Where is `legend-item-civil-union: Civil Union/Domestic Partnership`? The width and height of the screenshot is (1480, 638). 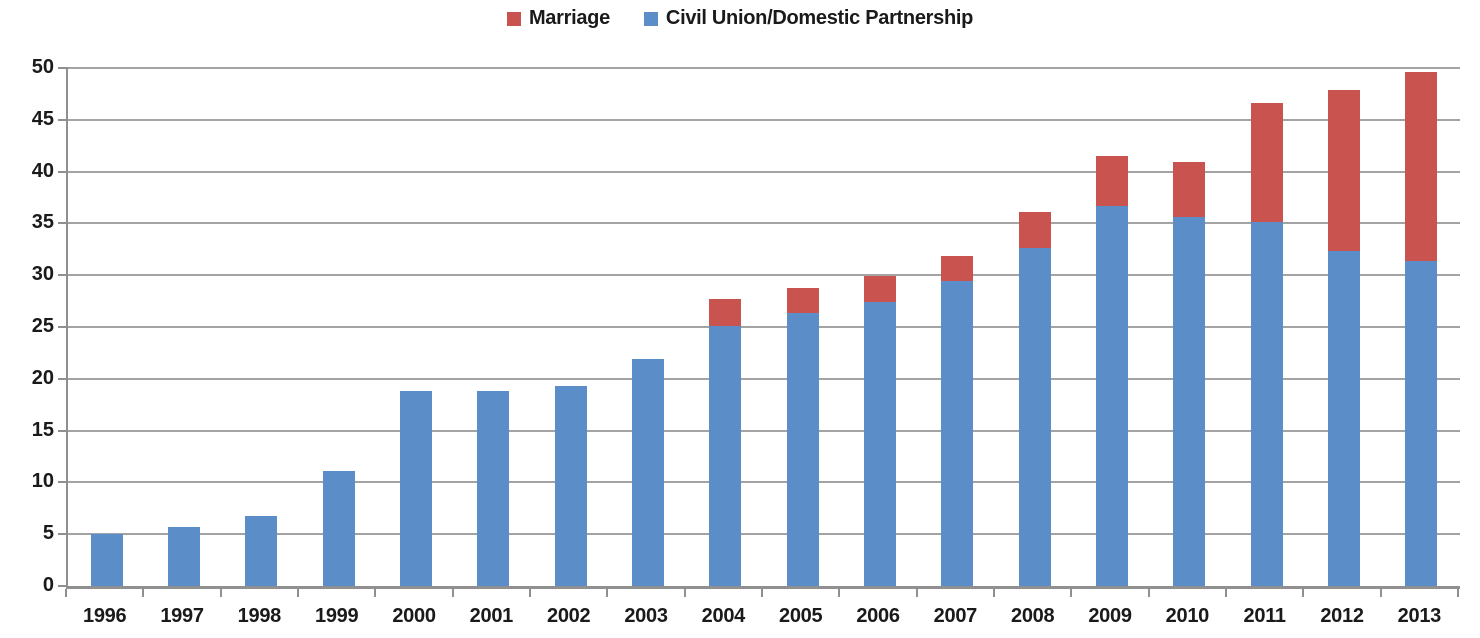
legend-item-civil-union: Civil Union/Domestic Partnership is located at coordinates (808, 18).